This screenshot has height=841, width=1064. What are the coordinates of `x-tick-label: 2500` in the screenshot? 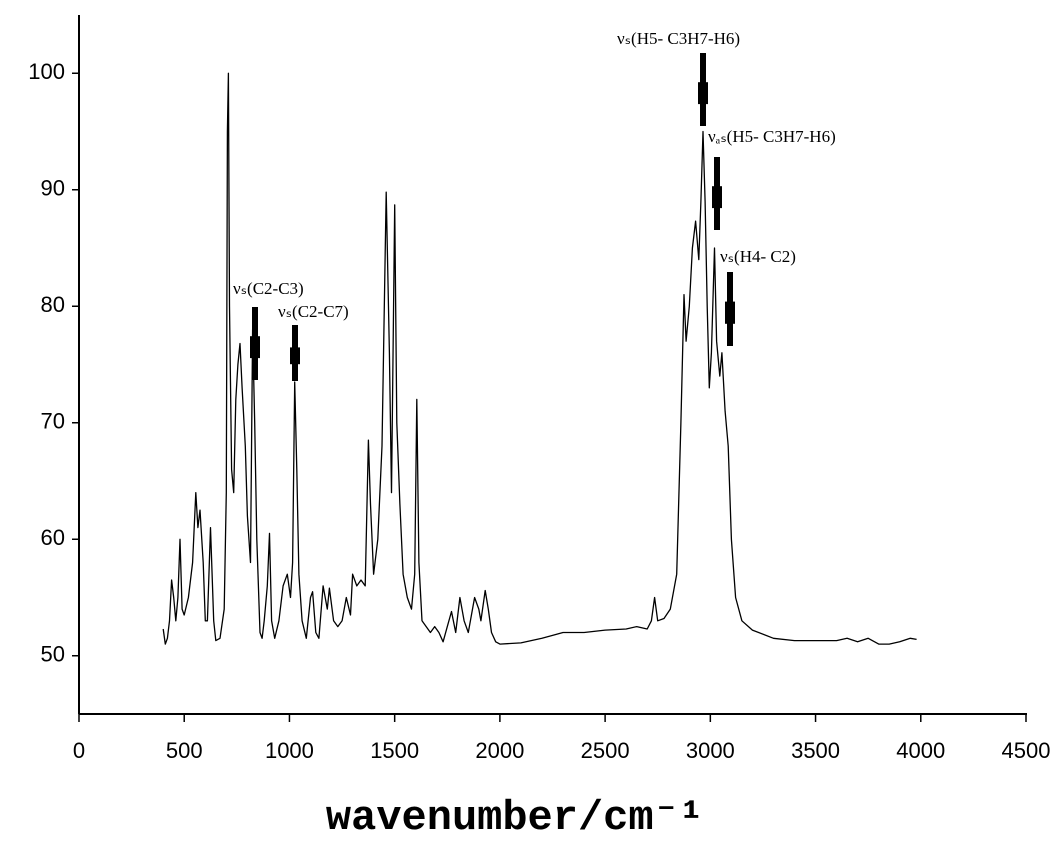 It's located at (605, 750).